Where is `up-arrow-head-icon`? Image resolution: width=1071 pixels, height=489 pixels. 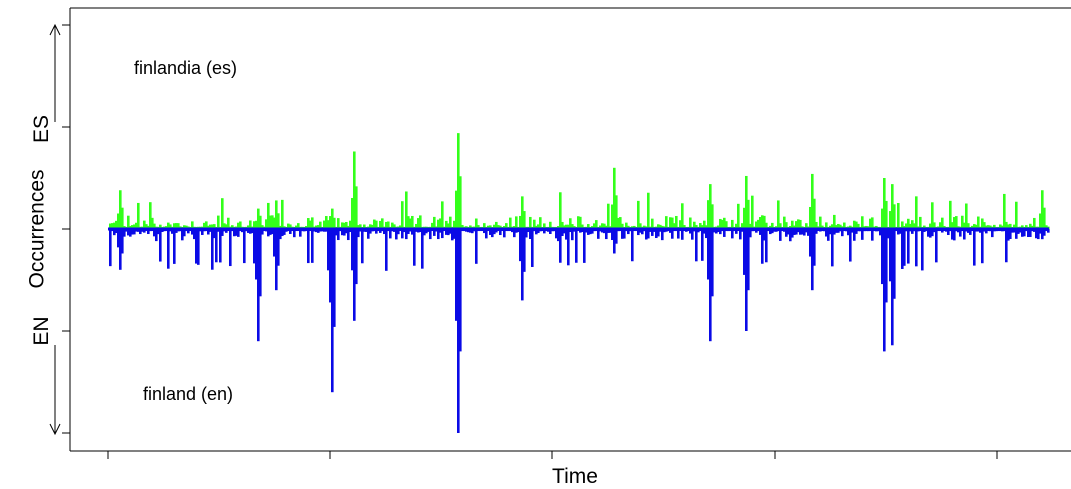 up-arrow-head-icon is located at coordinates (55, 29).